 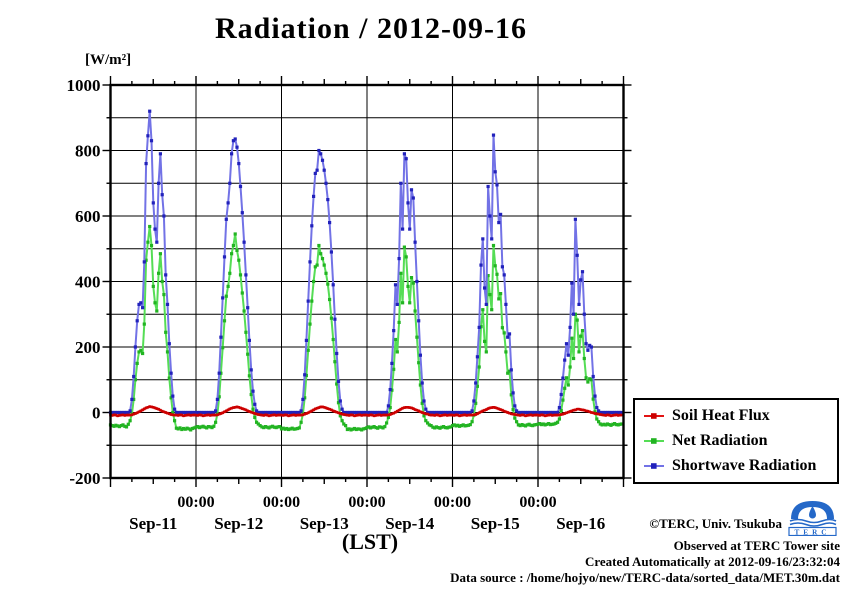 I want to click on y-tick-label: 0, so click(x=96, y=413).